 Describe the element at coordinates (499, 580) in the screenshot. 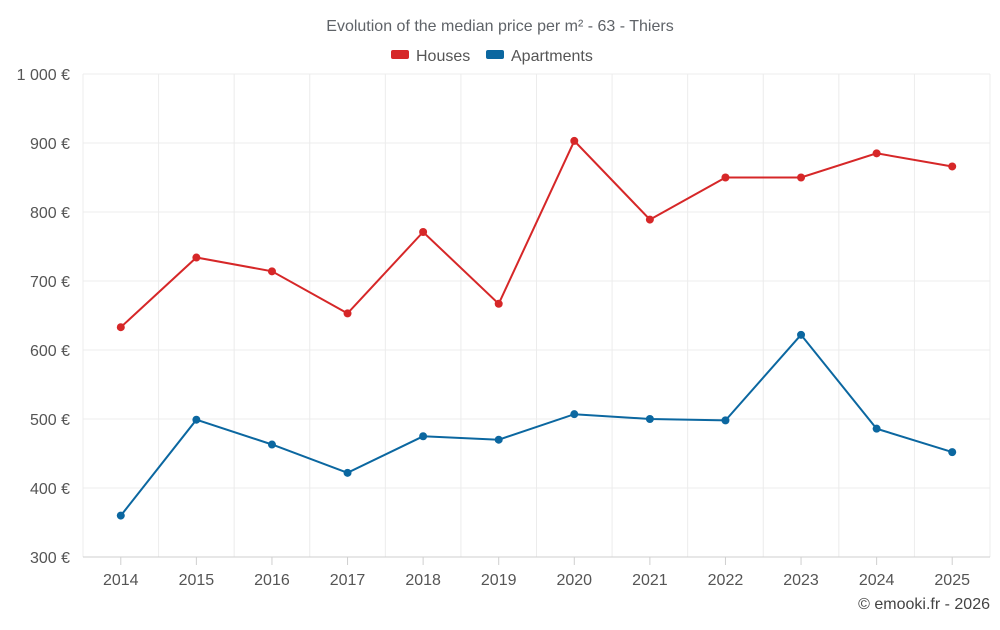

I see `x-tick-label: 2019` at that location.